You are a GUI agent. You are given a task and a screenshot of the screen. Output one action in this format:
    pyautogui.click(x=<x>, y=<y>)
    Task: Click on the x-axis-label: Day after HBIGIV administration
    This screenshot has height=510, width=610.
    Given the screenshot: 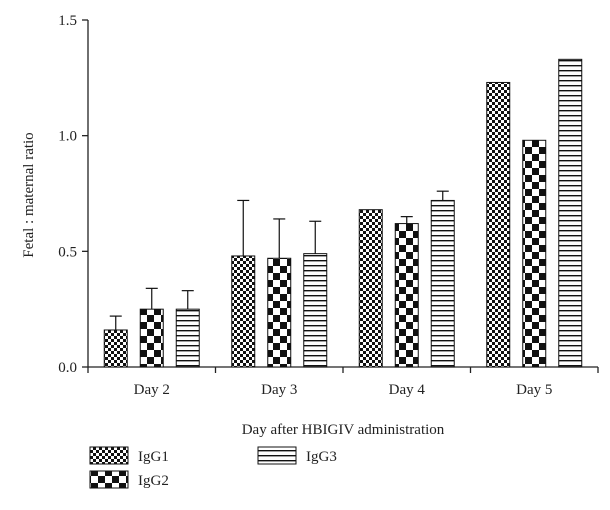 What is the action you would take?
    pyautogui.click(x=343, y=430)
    